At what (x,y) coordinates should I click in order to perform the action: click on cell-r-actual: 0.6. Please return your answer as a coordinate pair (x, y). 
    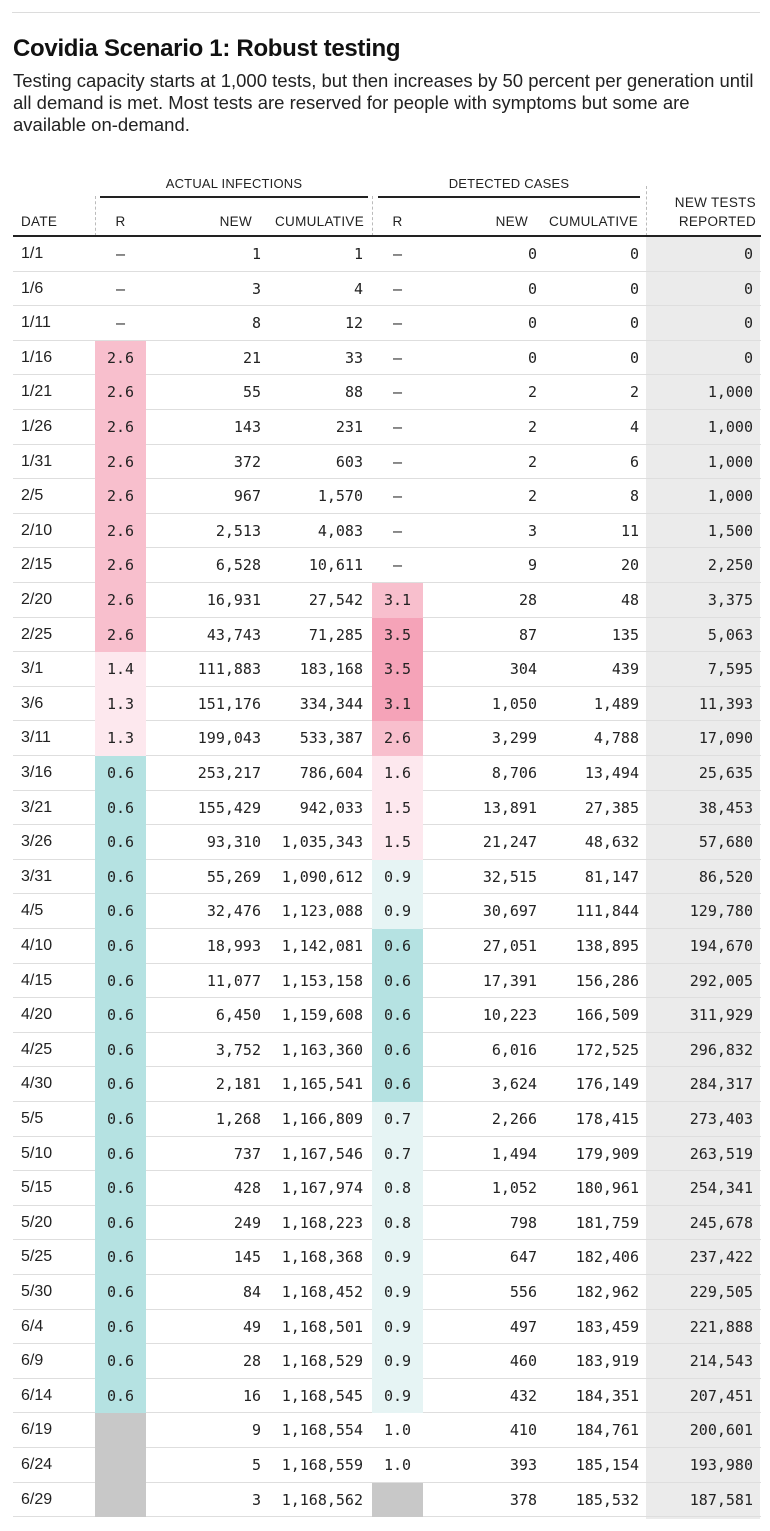
    Looking at the image, I should click on (120, 1153).